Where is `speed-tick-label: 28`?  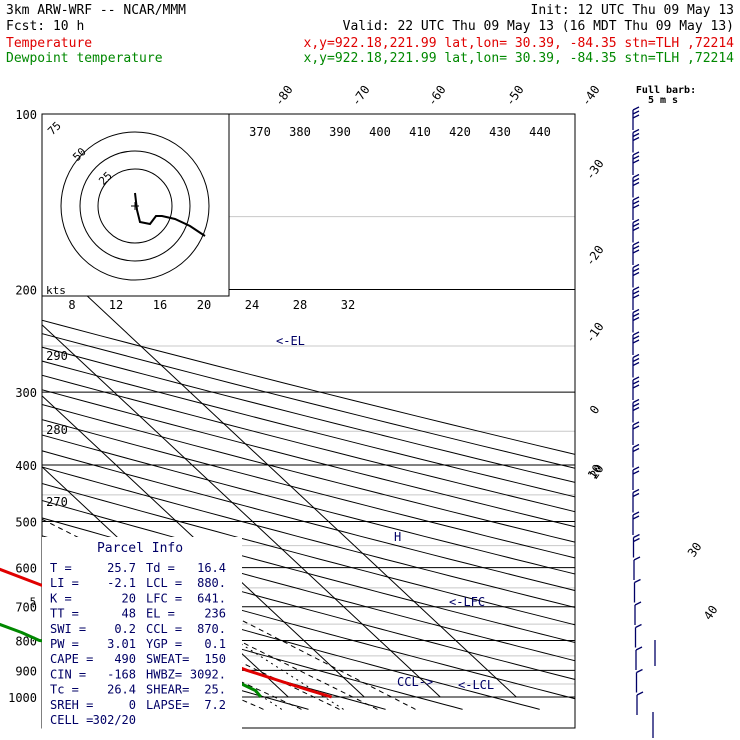
speed-tick-label: 28 is located at coordinates (300, 305).